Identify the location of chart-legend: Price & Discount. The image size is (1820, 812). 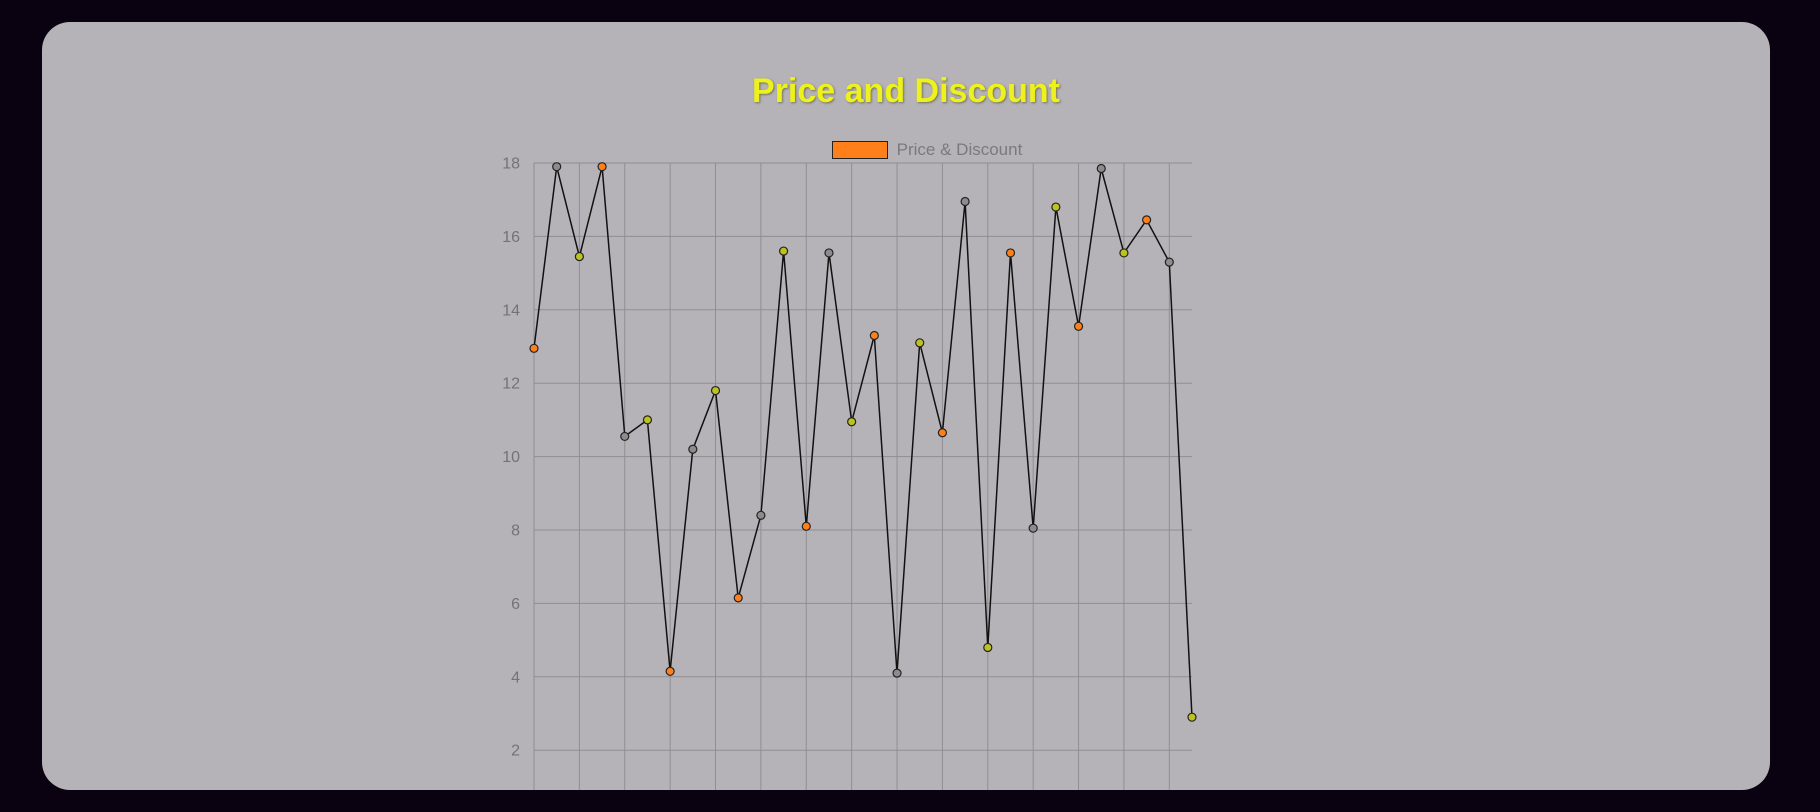
(906, 150).